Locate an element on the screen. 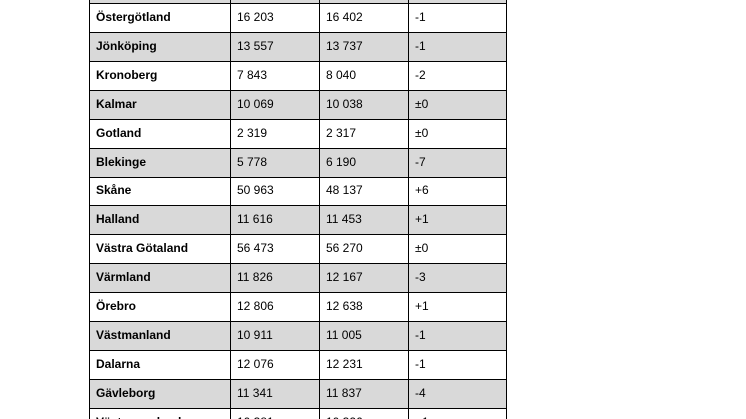 The height and width of the screenshot is (419, 746). table-cell: 2 319 is located at coordinates (274, 133).